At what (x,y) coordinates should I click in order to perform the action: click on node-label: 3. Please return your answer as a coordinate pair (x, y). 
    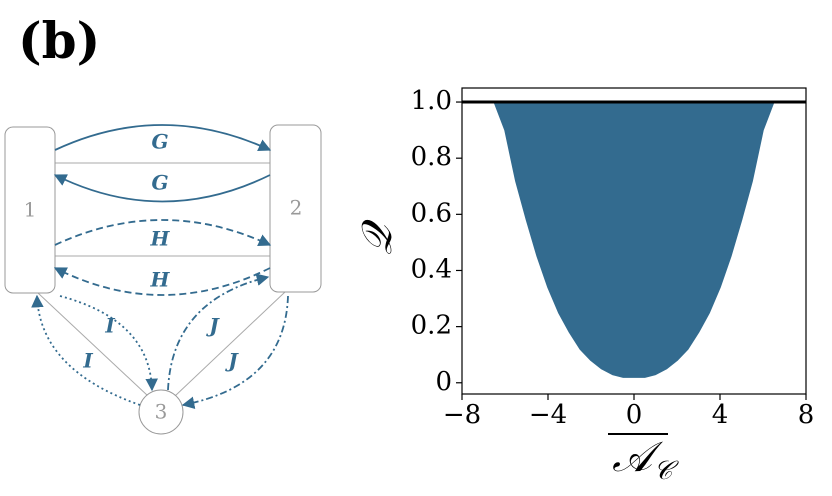
    Looking at the image, I should click on (161, 412).